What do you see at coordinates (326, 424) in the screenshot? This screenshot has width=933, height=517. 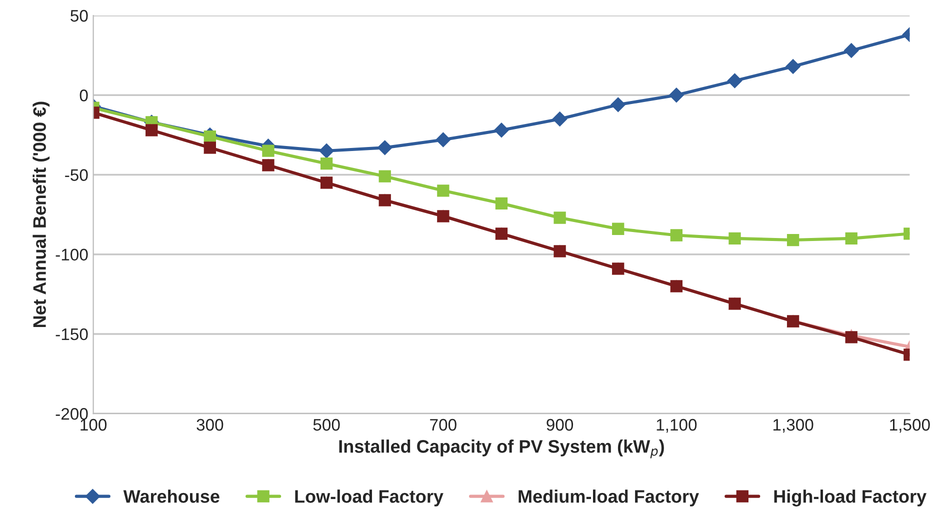 I see `x-tick-label: 500` at bounding box center [326, 424].